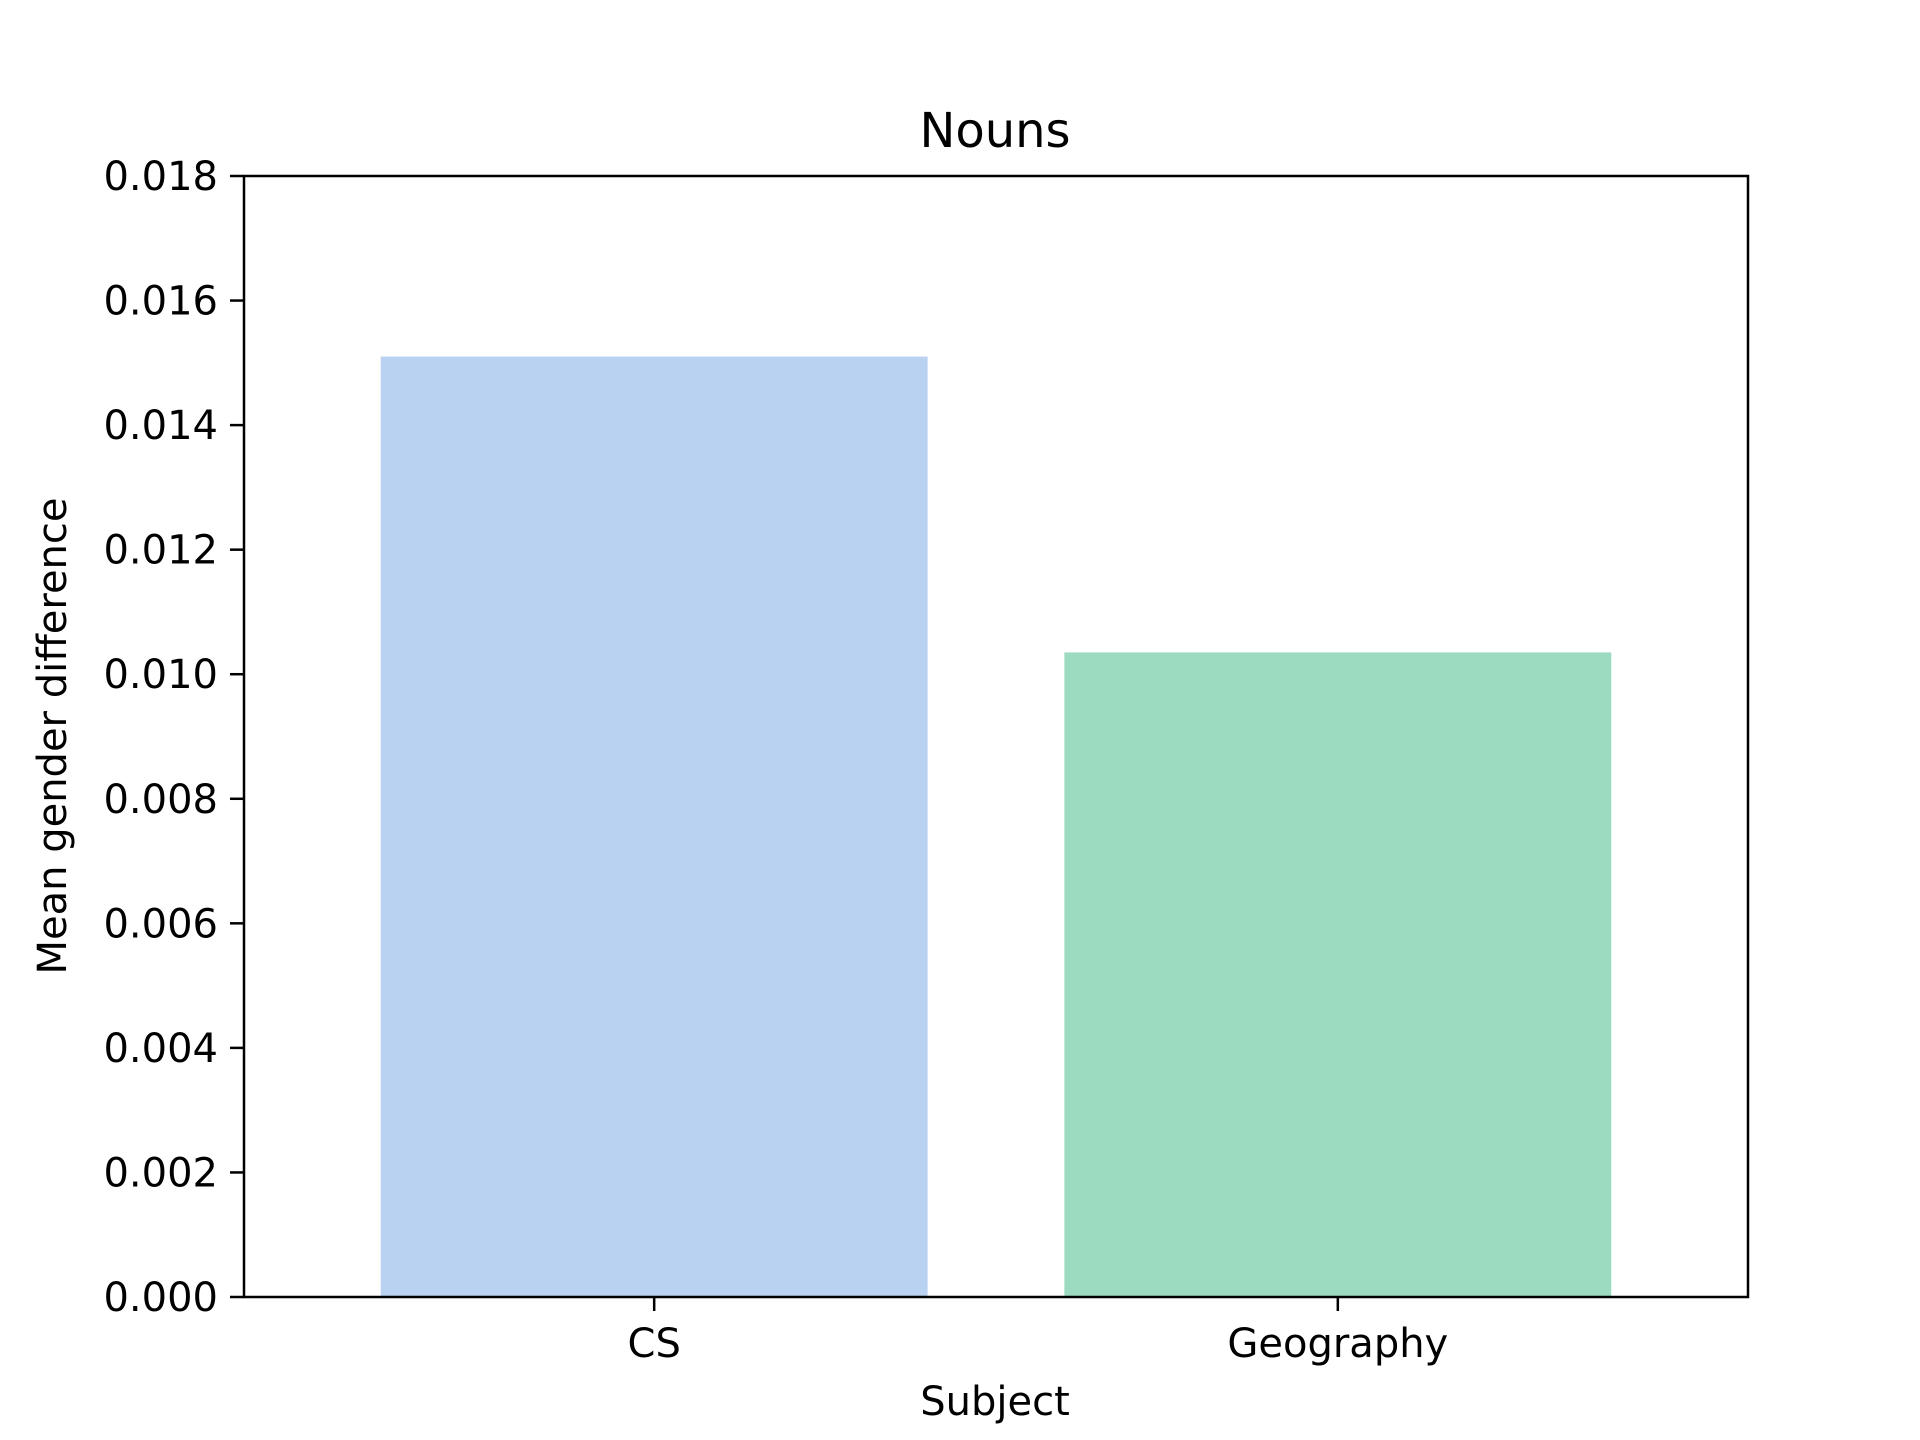 This screenshot has width=1920, height=1440. I want to click on y-tick-label: 0.016, so click(160, 302).